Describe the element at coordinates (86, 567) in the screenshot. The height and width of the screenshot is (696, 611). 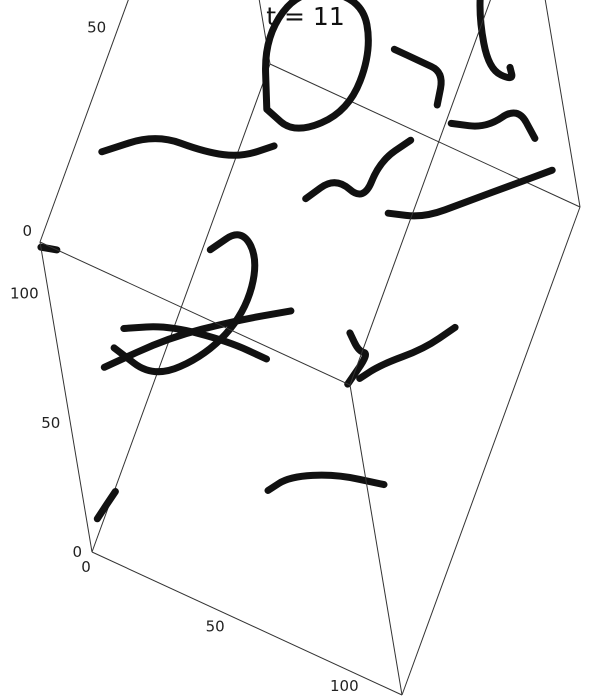
I see `x-tick-label: 0` at that location.